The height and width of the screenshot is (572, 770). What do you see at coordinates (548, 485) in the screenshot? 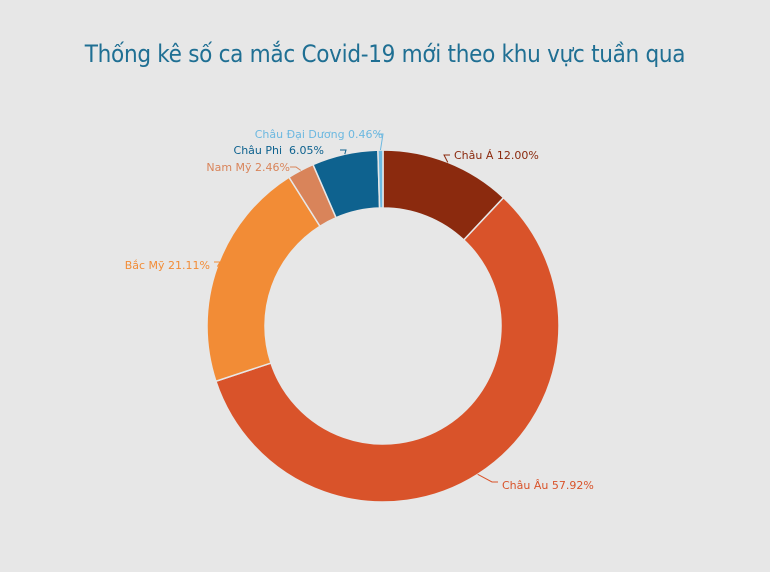
I see `slice-label-1: Châu Âu 57.92%` at bounding box center [548, 485].